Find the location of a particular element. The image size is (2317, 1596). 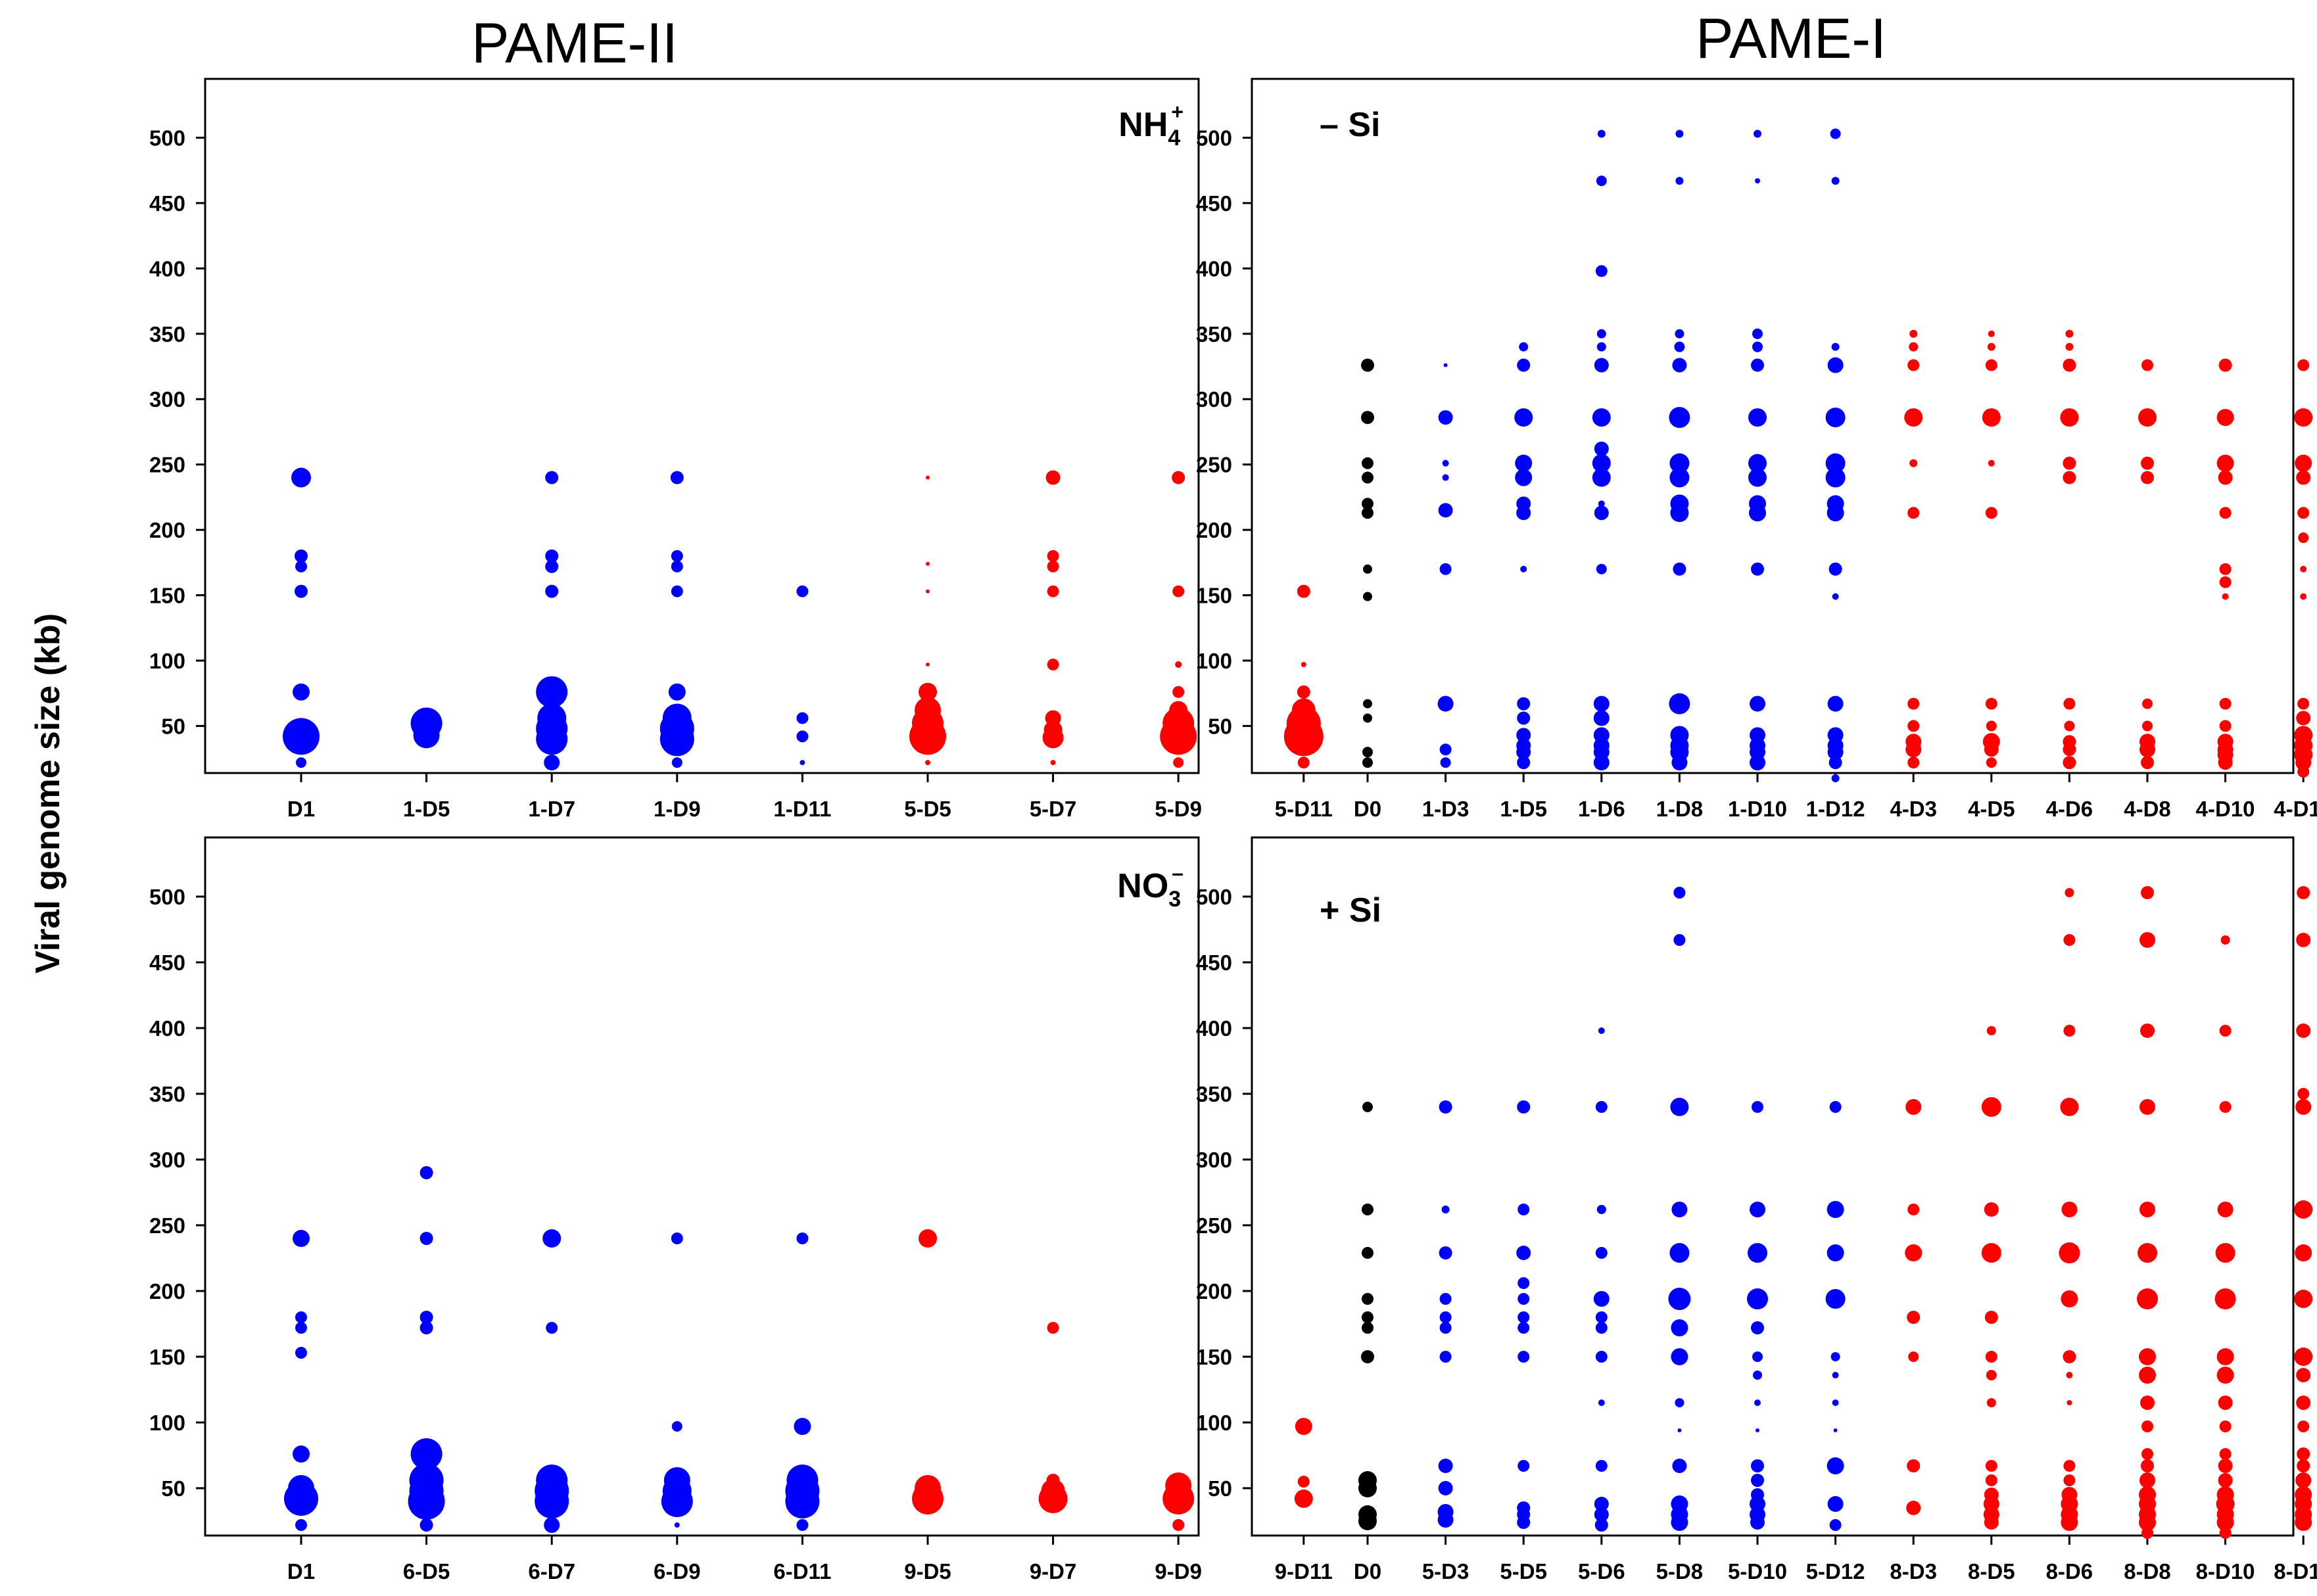

panel-label-superscript: – is located at coordinates (1177, 873).